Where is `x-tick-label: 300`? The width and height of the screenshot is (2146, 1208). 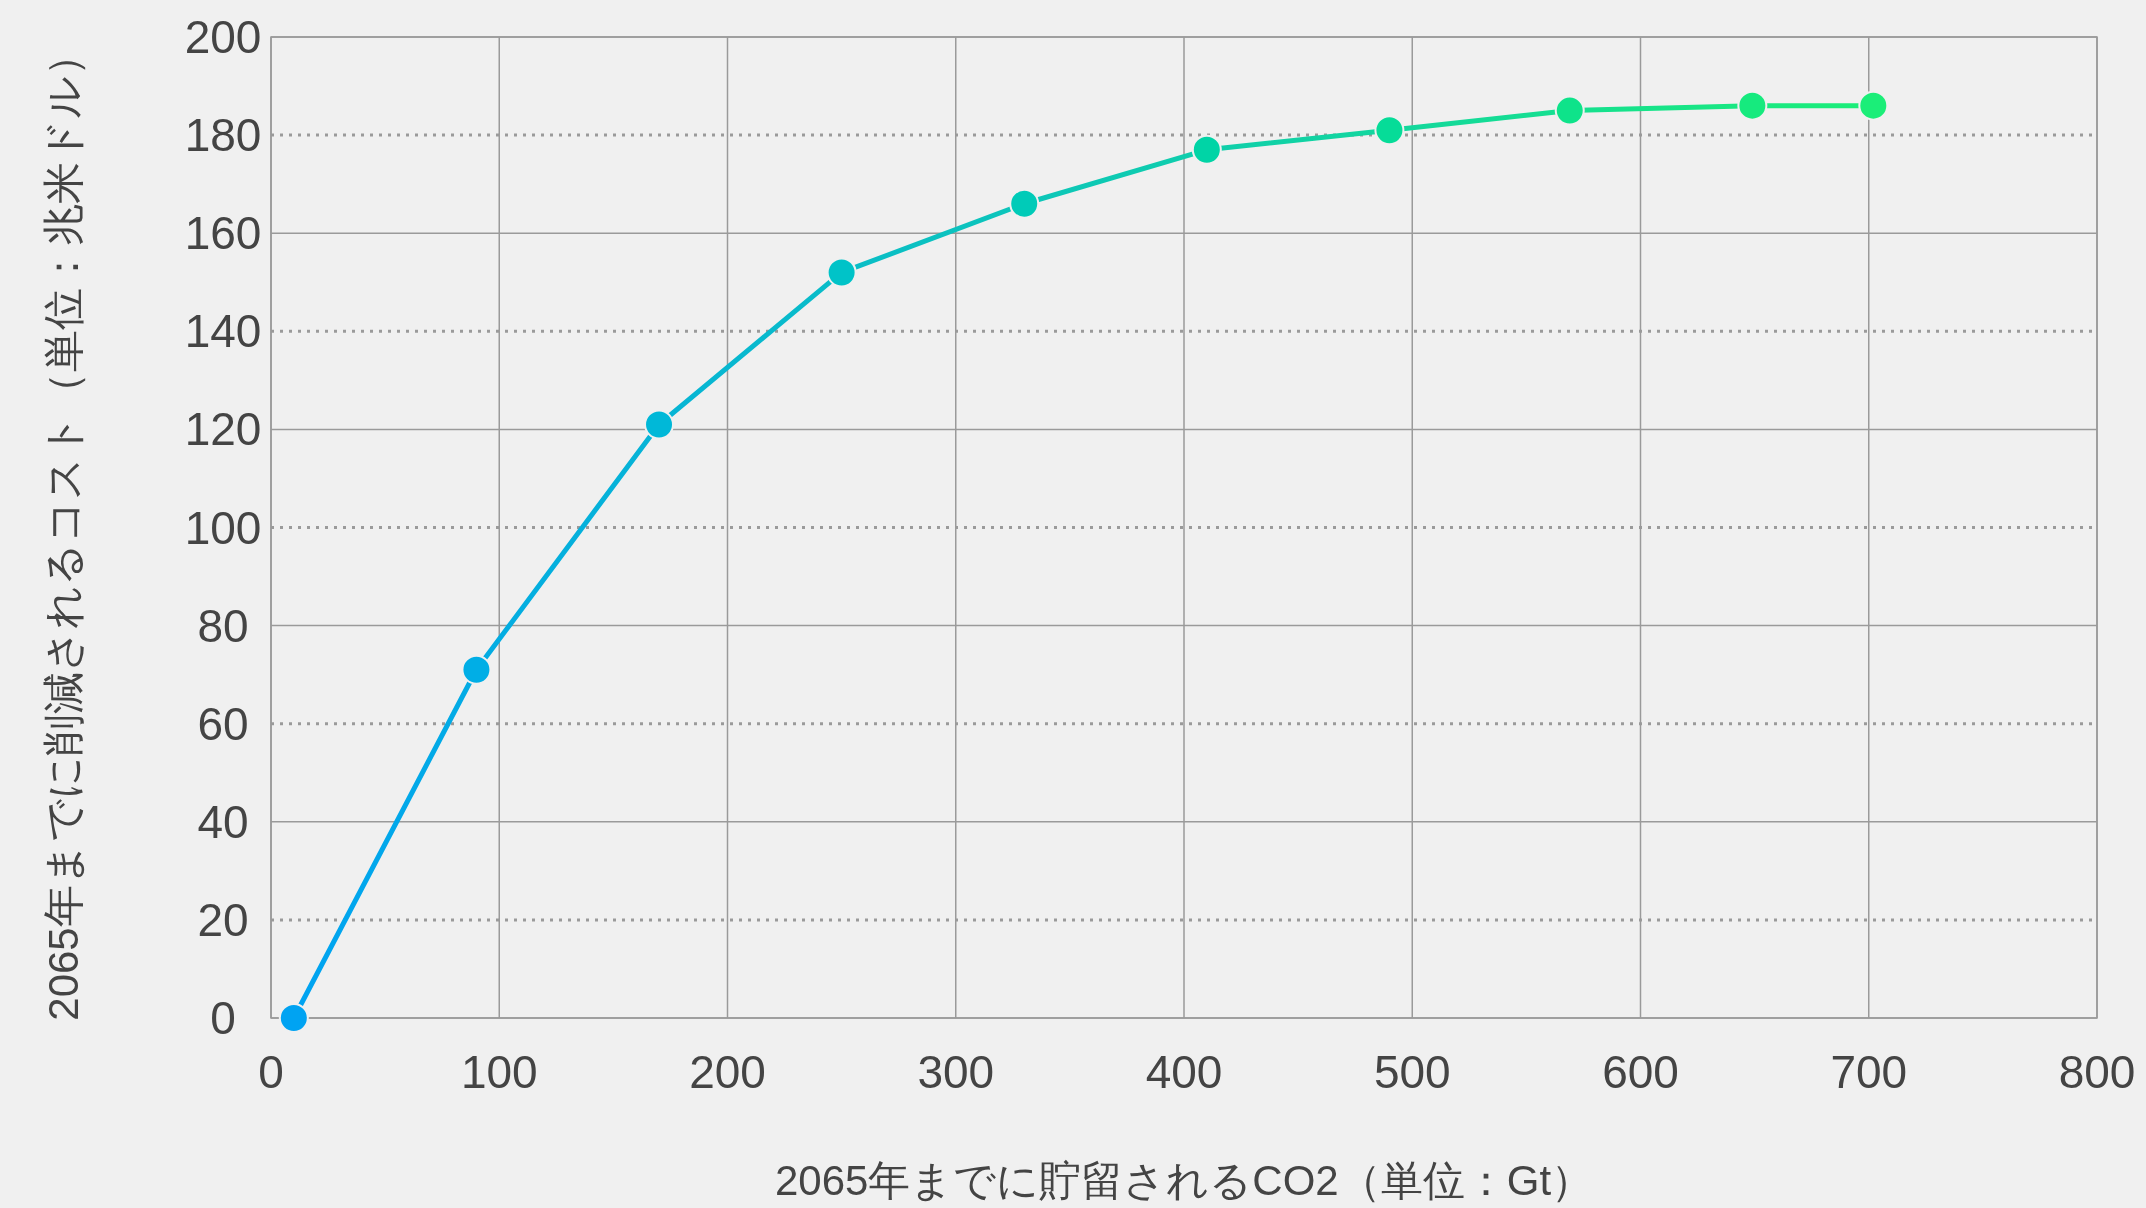 x-tick-label: 300 is located at coordinates (956, 1072).